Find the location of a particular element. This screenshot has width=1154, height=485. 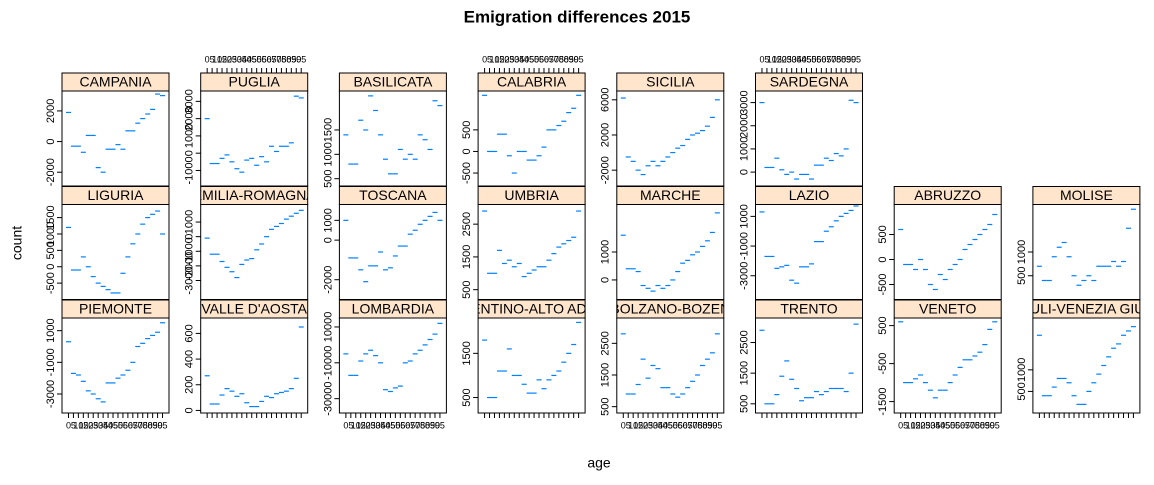

panel: VALLE D'AOSTA 0 200 400 600 is located at coordinates (246, 358).